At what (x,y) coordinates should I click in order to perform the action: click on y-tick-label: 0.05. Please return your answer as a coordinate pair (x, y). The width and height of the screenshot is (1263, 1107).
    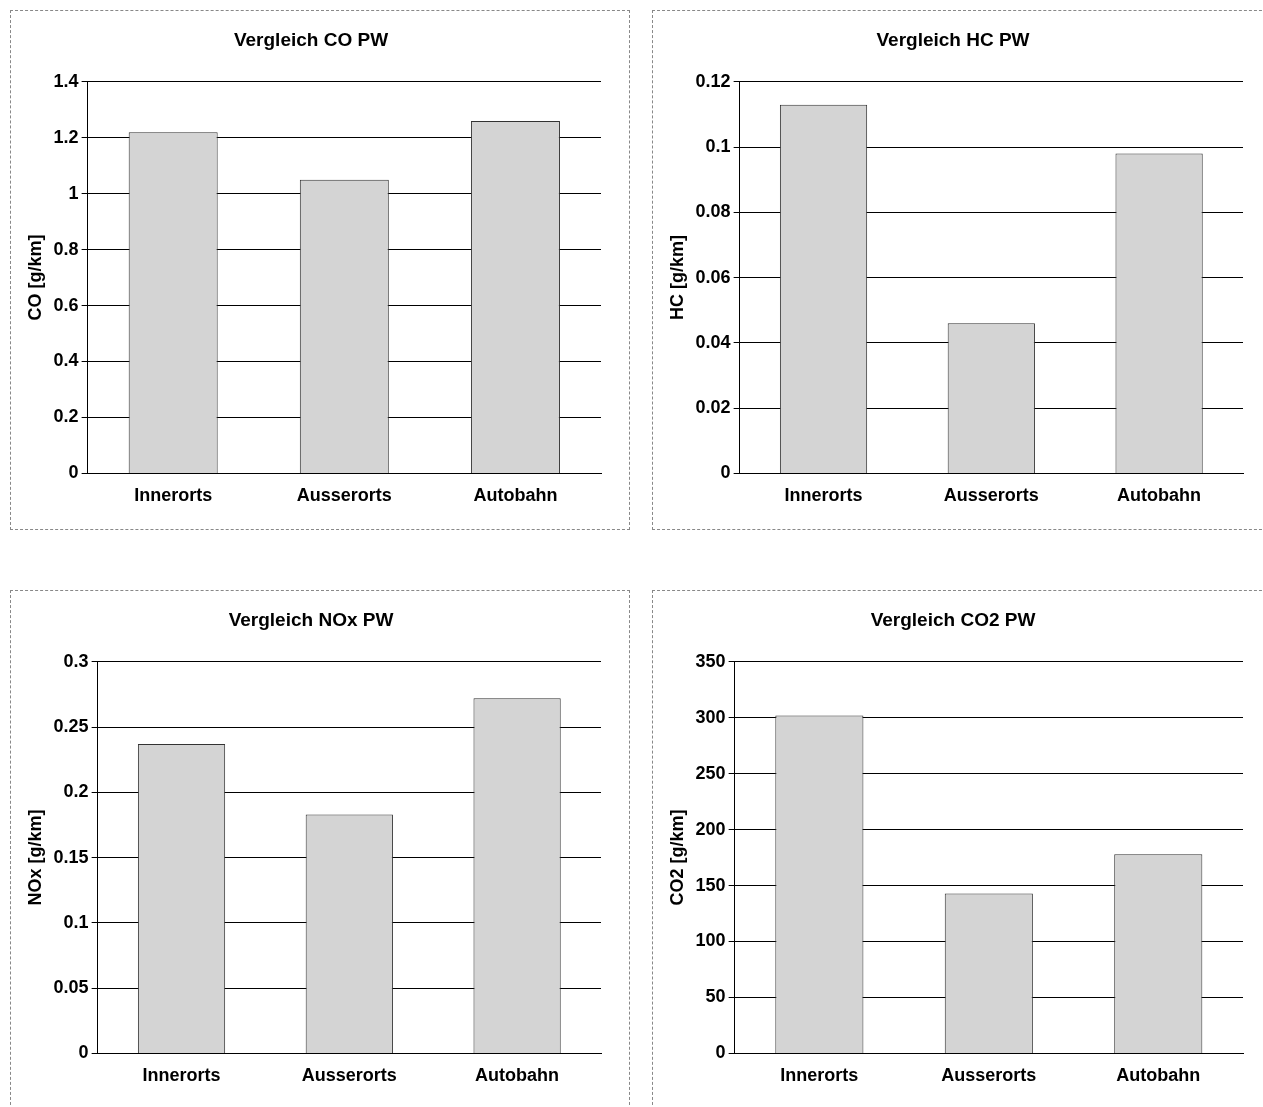
    Looking at the image, I should click on (71, 987).